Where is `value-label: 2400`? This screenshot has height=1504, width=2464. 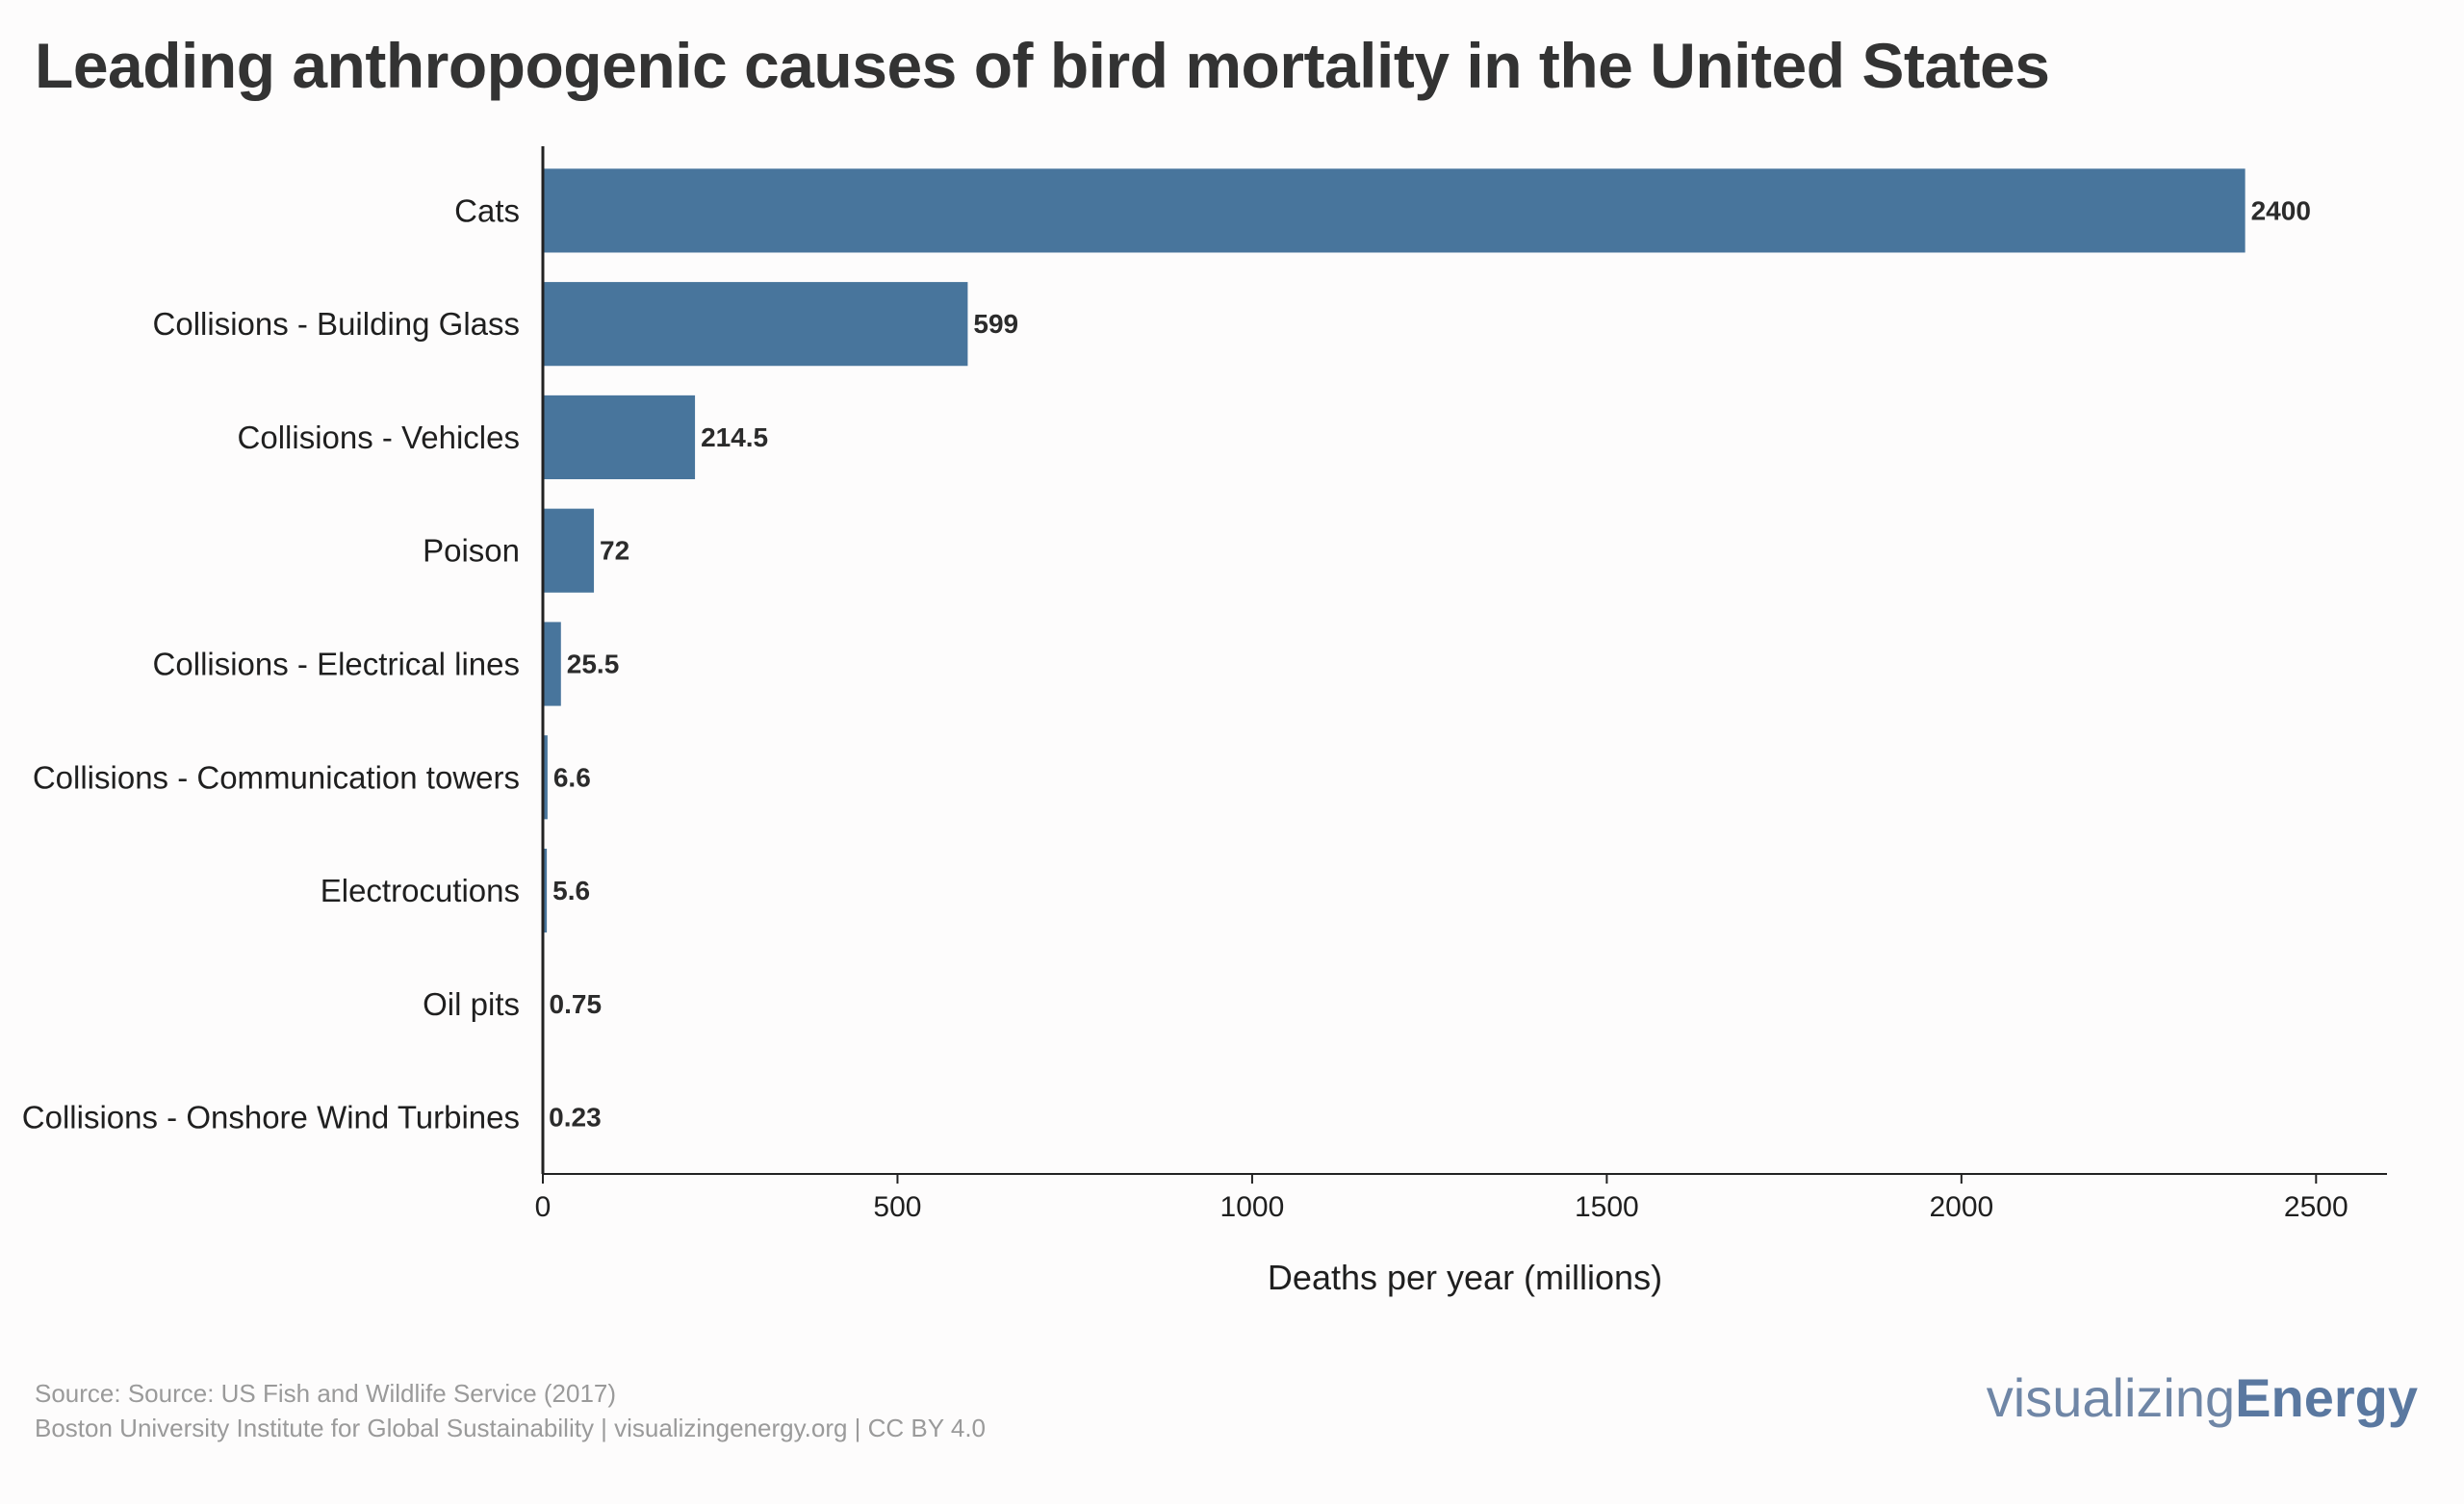 value-label: 2400 is located at coordinates (2281, 210).